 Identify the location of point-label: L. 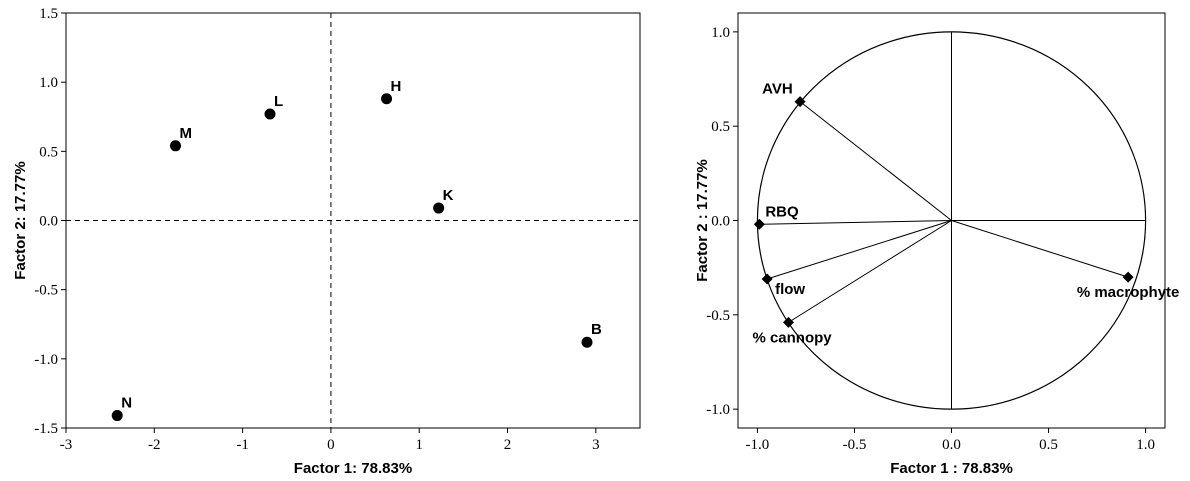
(278, 101).